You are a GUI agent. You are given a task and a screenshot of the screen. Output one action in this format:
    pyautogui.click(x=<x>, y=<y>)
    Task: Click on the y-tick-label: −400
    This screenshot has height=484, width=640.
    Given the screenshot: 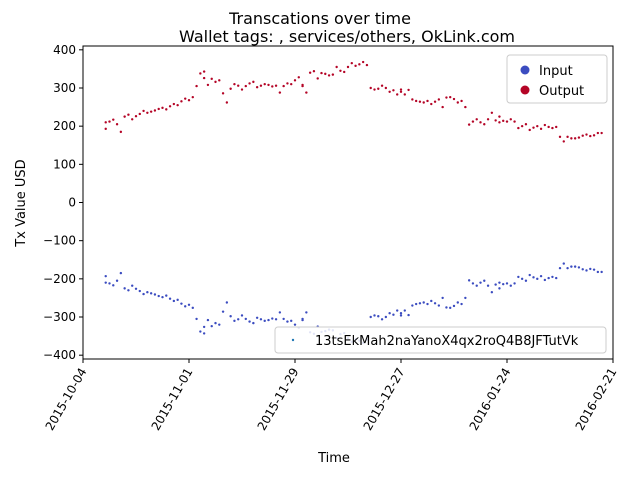 What is the action you would take?
    pyautogui.click(x=59, y=355)
    